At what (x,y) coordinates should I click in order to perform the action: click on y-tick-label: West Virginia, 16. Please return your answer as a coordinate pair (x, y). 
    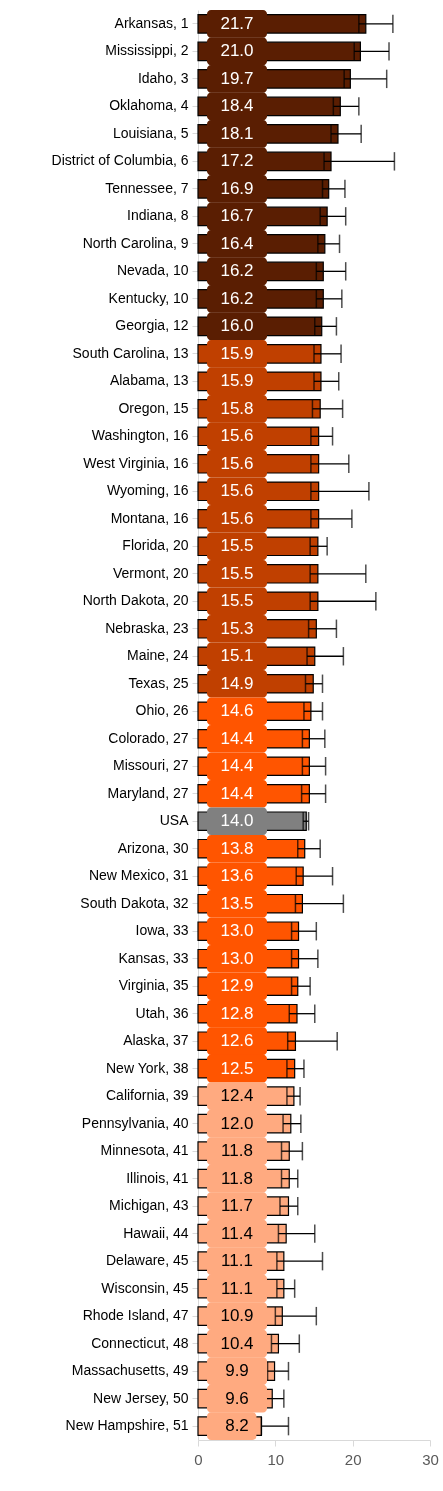
    Looking at the image, I should click on (136, 462).